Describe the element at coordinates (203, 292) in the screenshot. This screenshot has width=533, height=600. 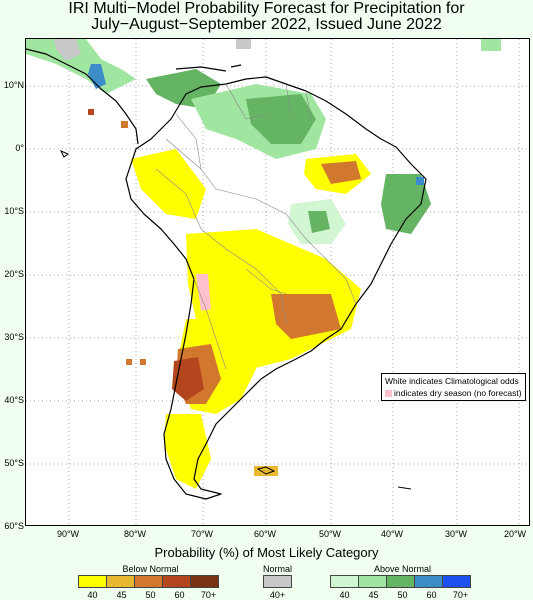
I see `dry-season-region-atacama` at that location.